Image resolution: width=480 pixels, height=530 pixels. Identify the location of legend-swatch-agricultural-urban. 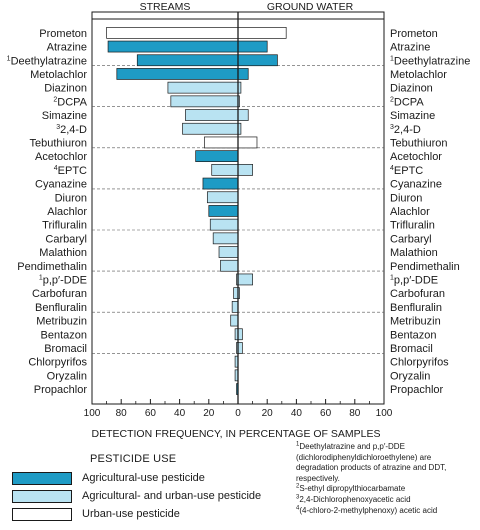
(42, 496).